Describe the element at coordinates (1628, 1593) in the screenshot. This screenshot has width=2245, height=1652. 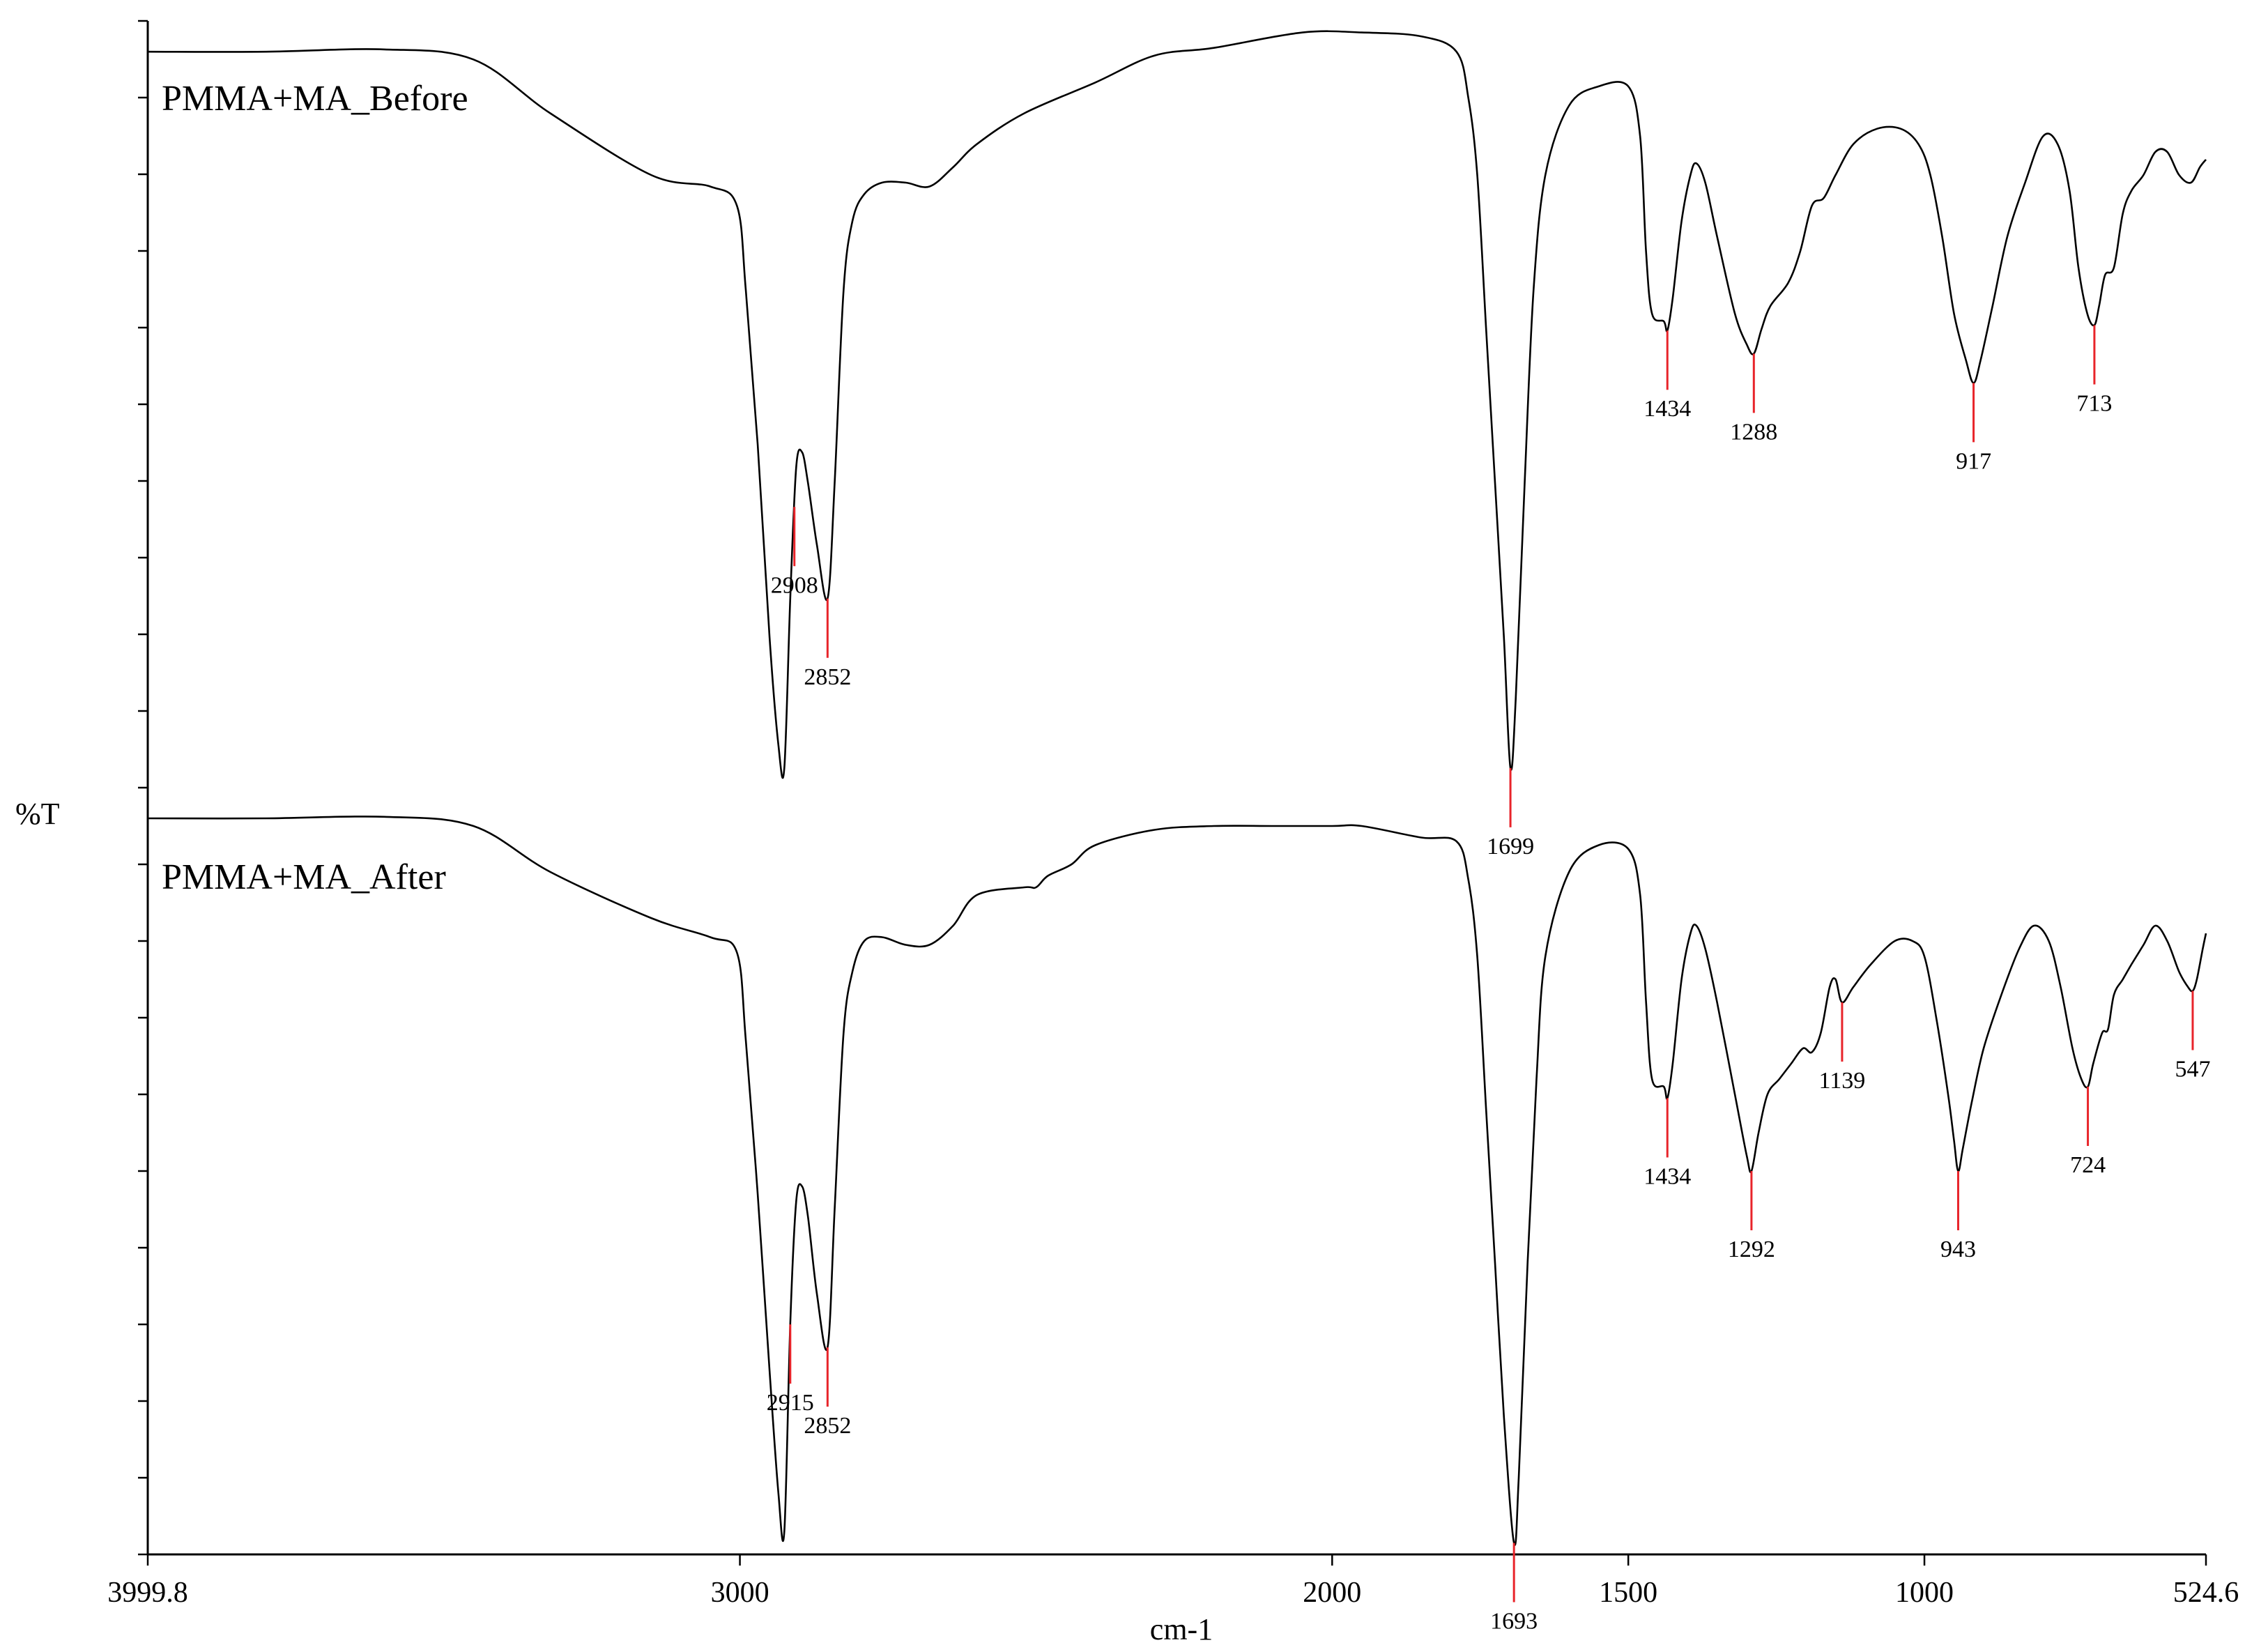
I see `x-tick-label: 1500` at that location.